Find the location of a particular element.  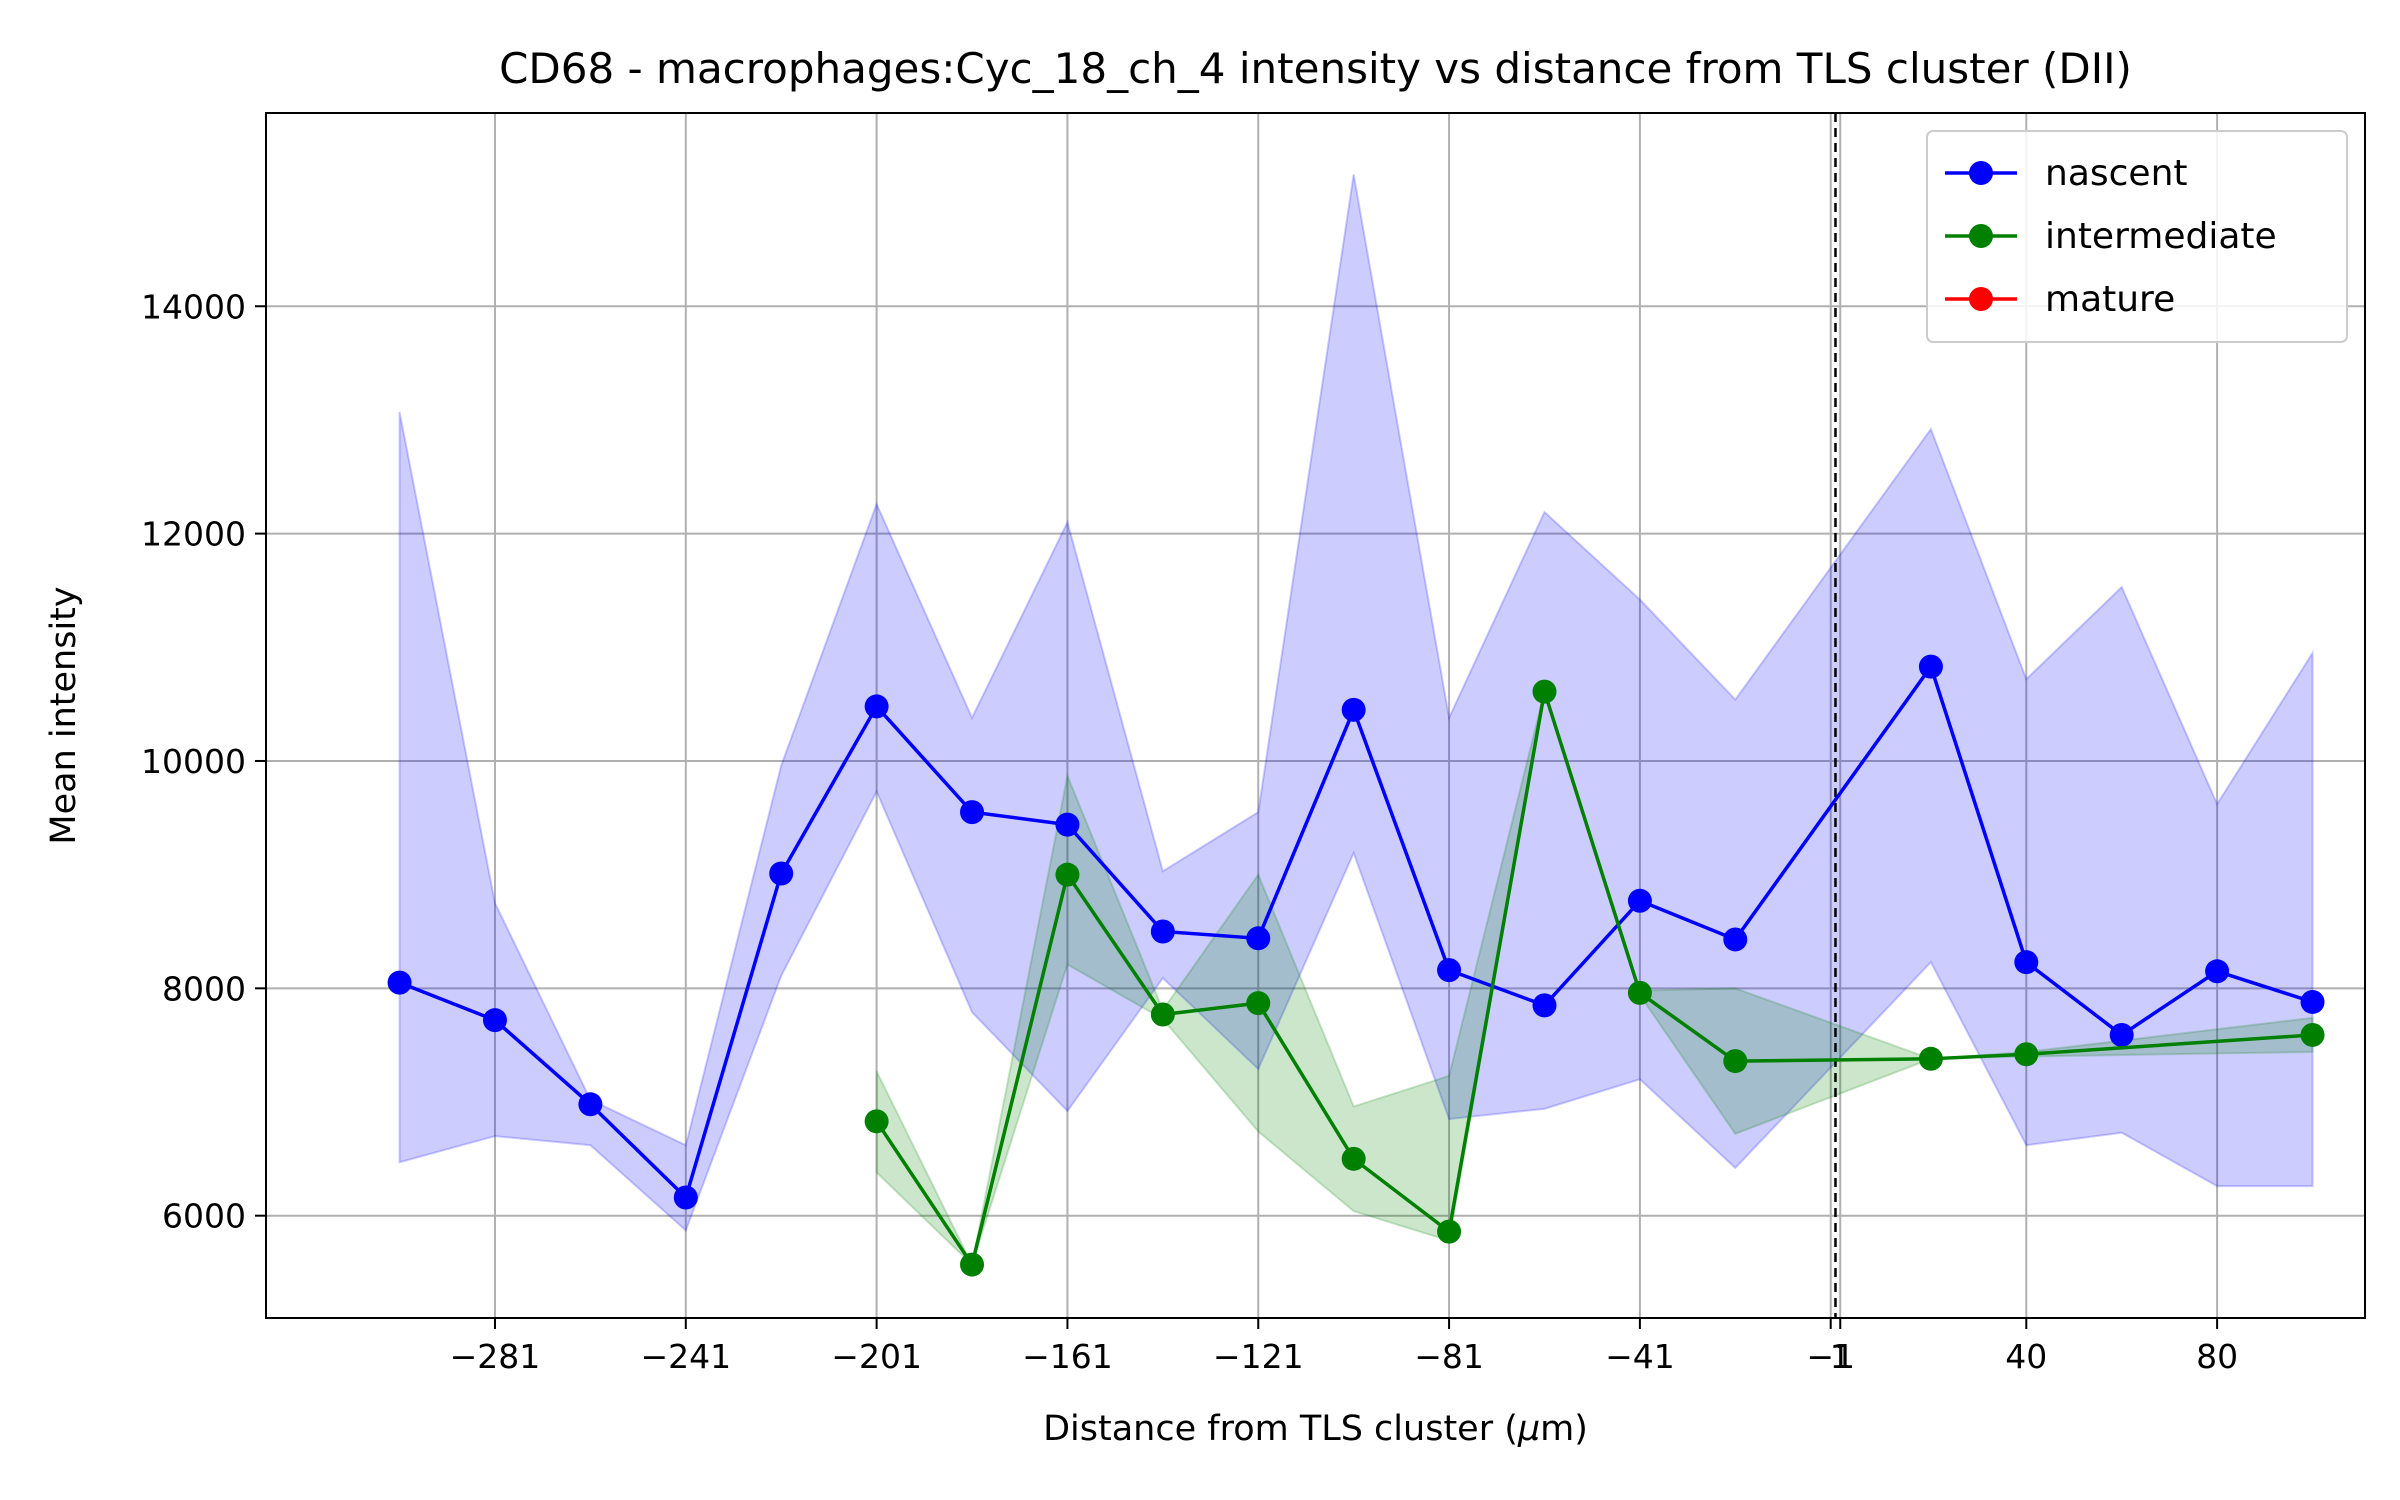

x-tick-label: 40 is located at coordinates (2026, 1356).